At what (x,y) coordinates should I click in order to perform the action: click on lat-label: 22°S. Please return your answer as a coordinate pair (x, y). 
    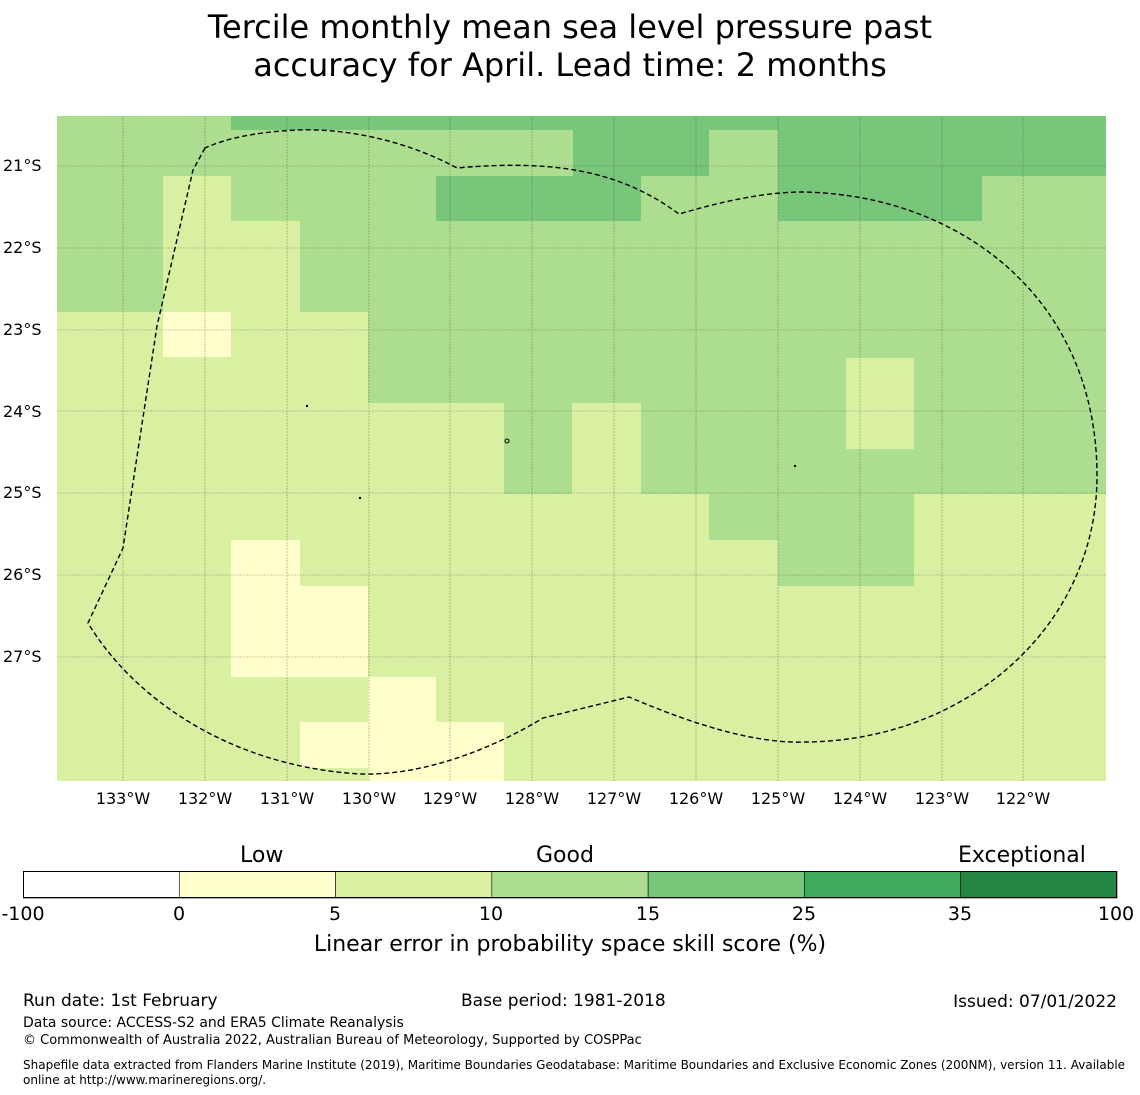
    Looking at the image, I should click on (22, 247).